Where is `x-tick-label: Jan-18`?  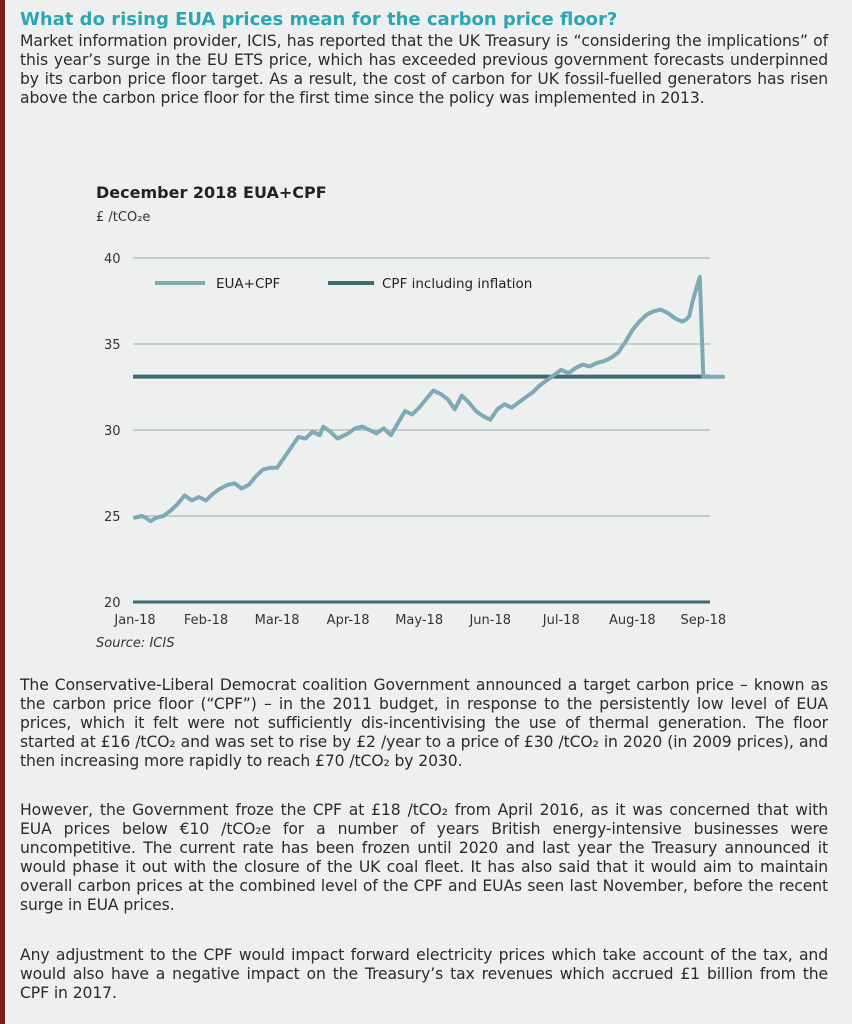
x-tick-label: Jan-18 is located at coordinates (134, 620).